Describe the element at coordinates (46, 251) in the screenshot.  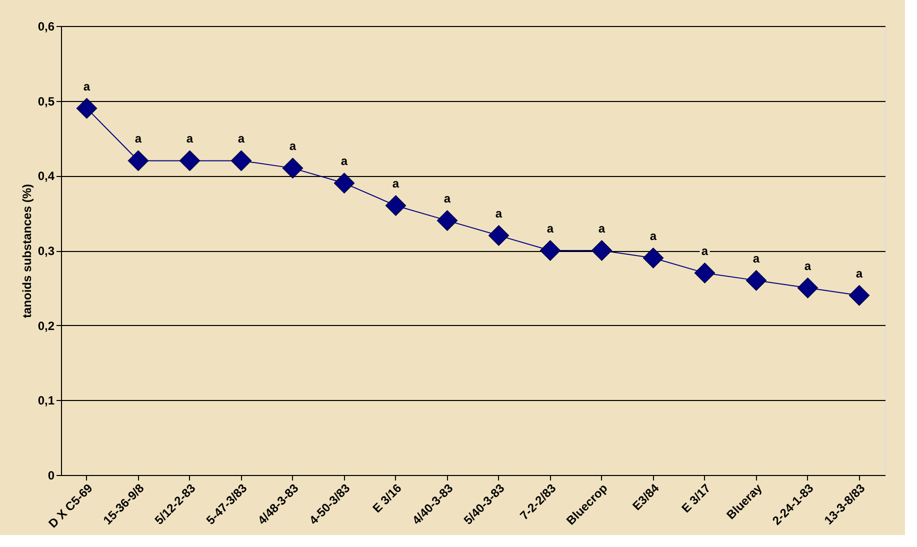
I see `y-tick-label: 0,3` at that location.